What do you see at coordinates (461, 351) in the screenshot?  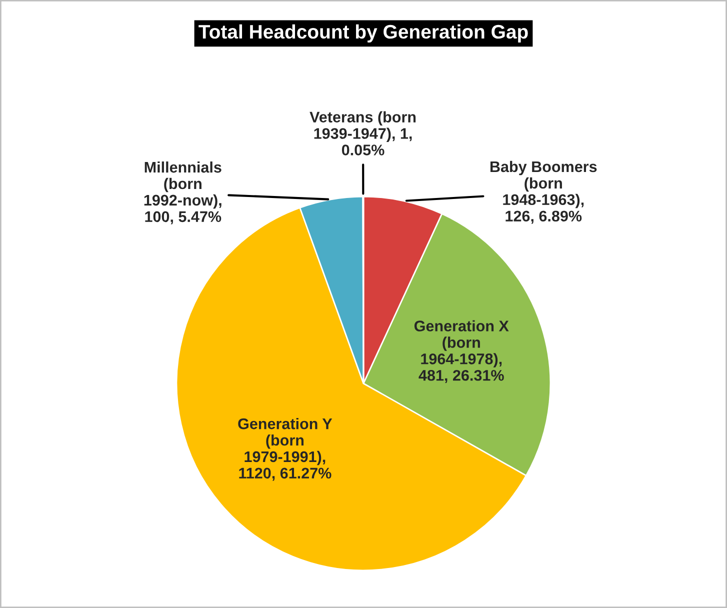 I see `slice-label: Generation X (born 1964-1978), 481, 26.31%` at bounding box center [461, 351].